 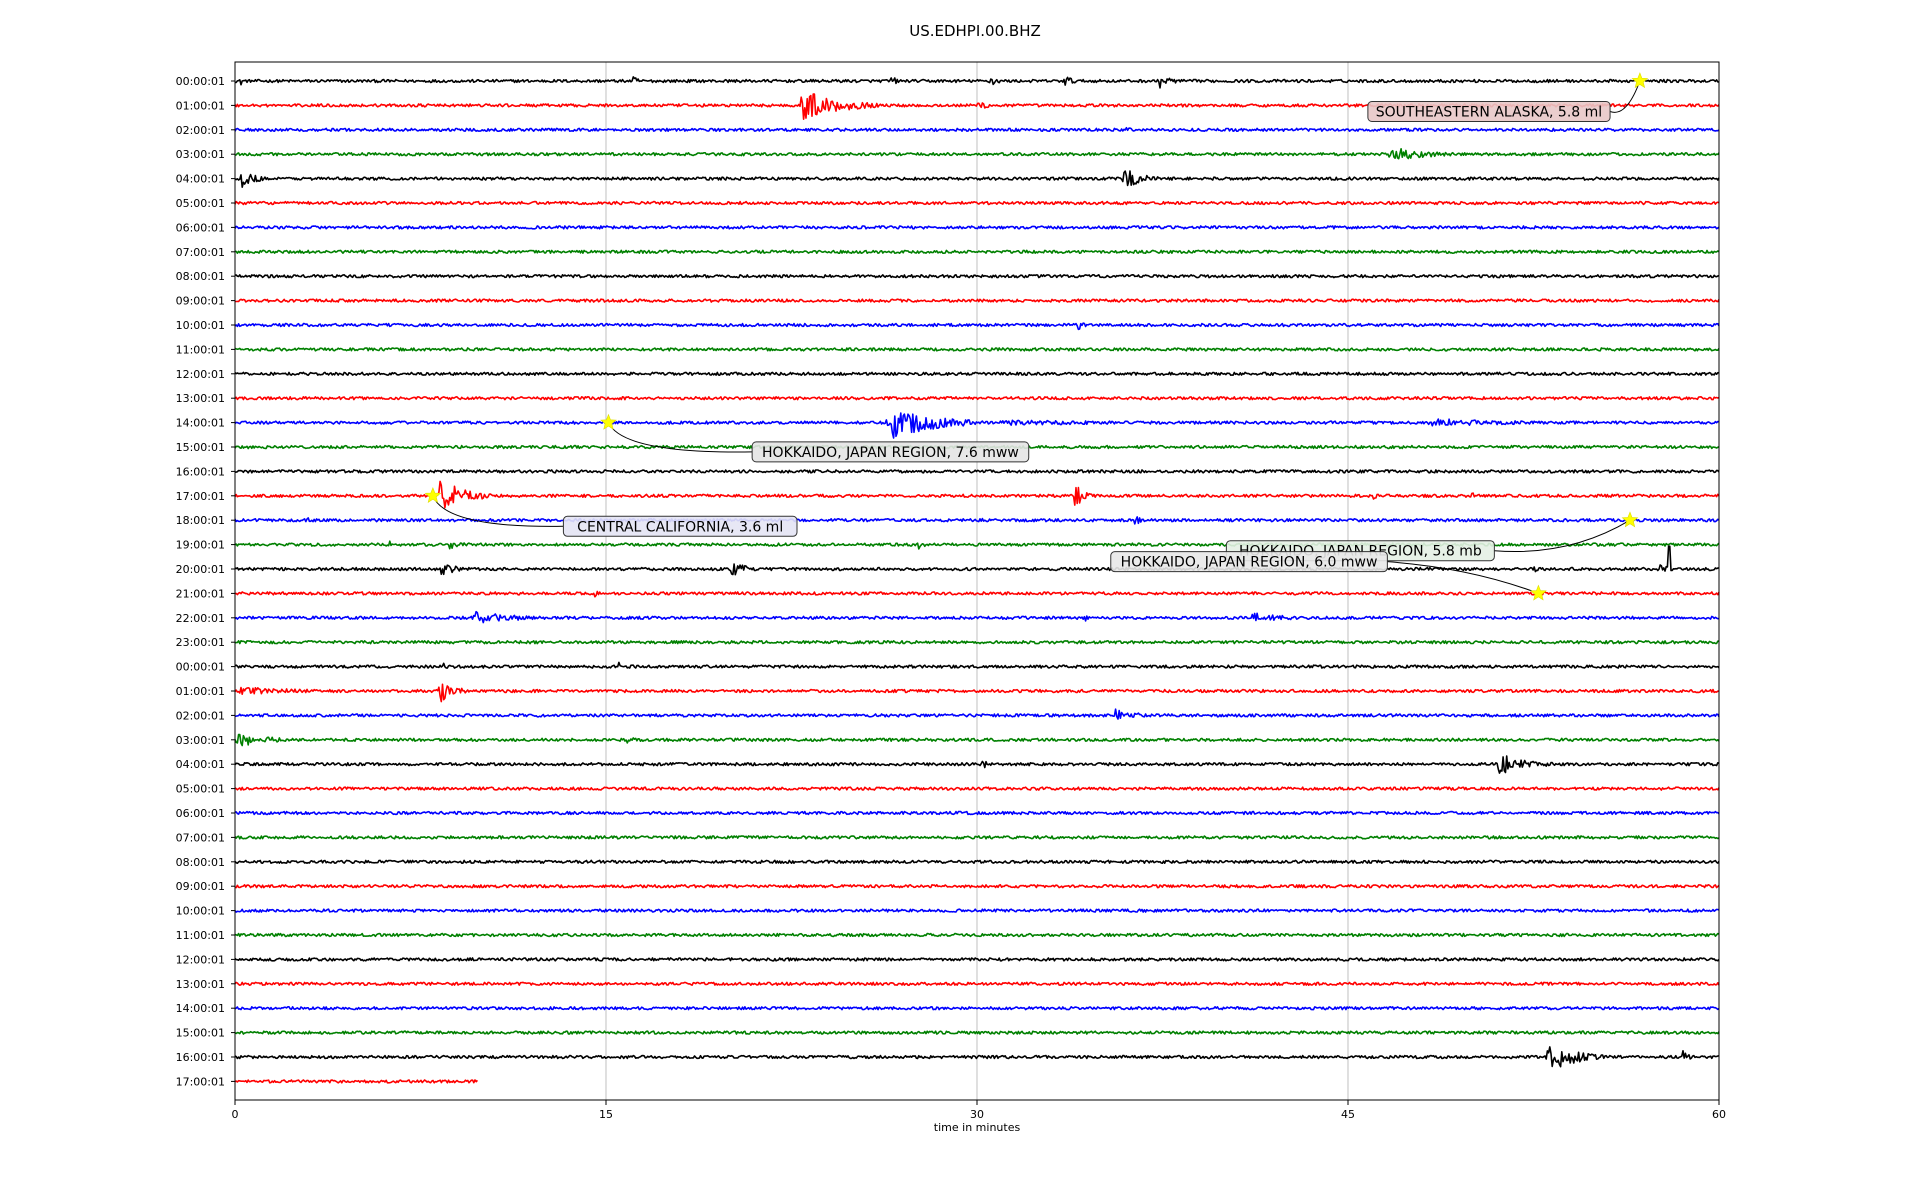 What do you see at coordinates (200, 667) in the screenshot?
I see `row-time-label: 00:00:01` at bounding box center [200, 667].